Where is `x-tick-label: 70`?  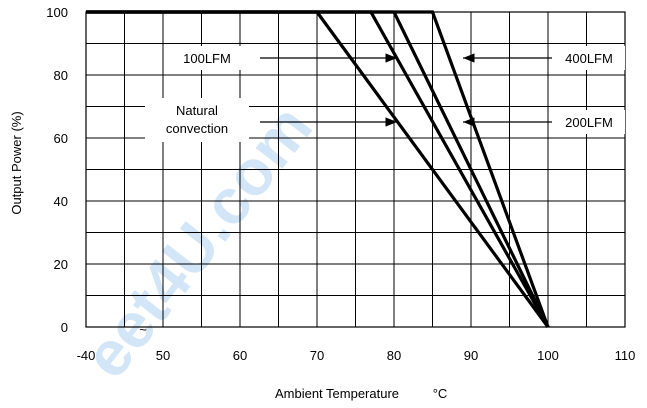
x-tick-label: 70 is located at coordinates (317, 355).